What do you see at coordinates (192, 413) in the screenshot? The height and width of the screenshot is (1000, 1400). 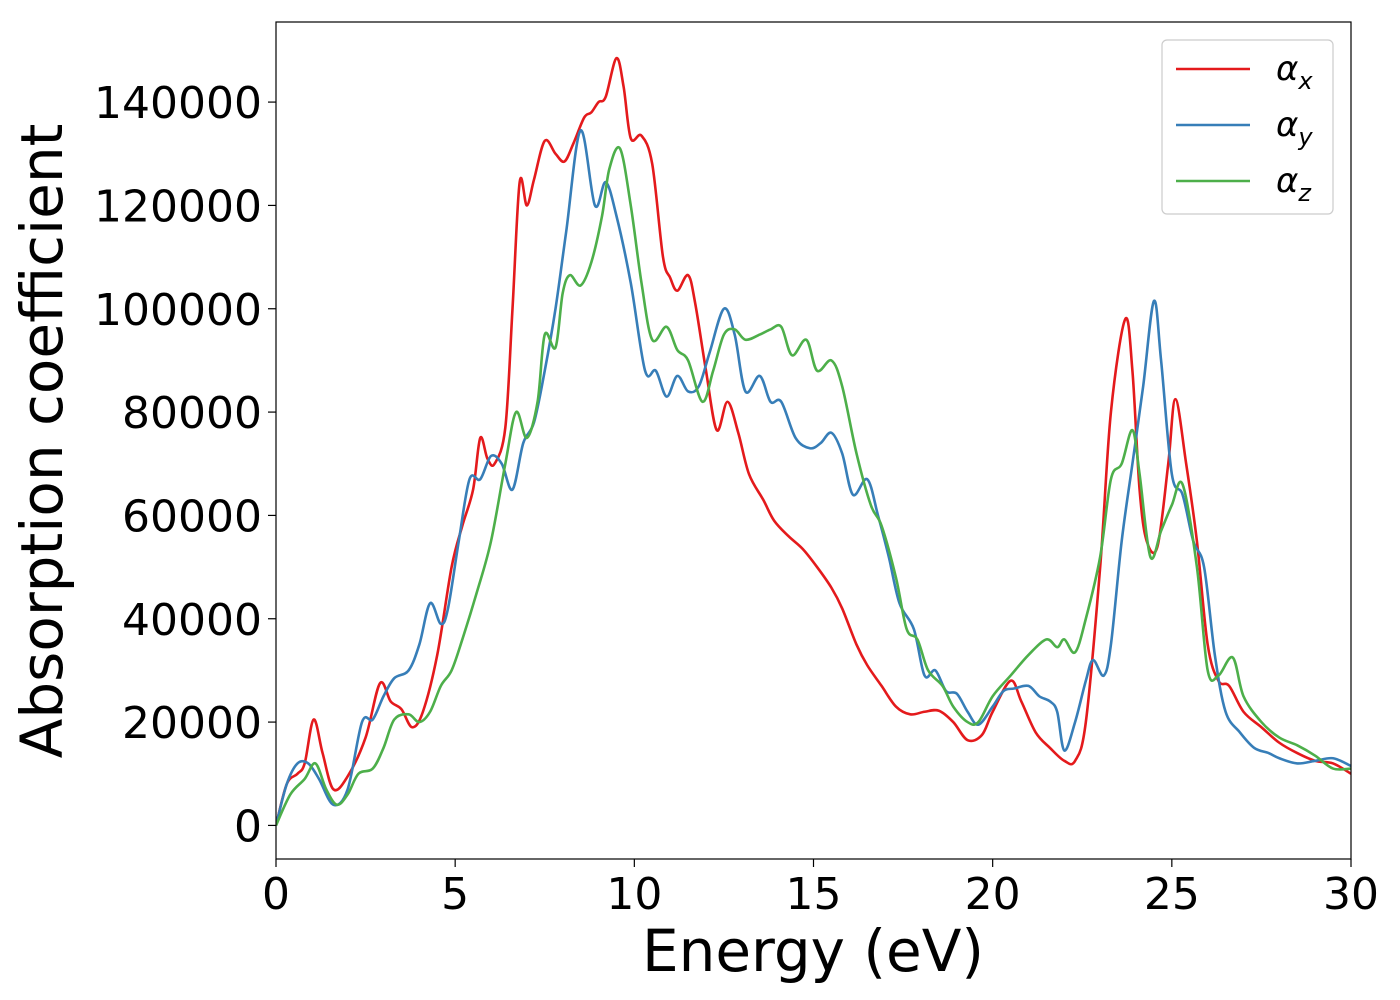 I see `y-tick-label: 80000` at bounding box center [192, 413].